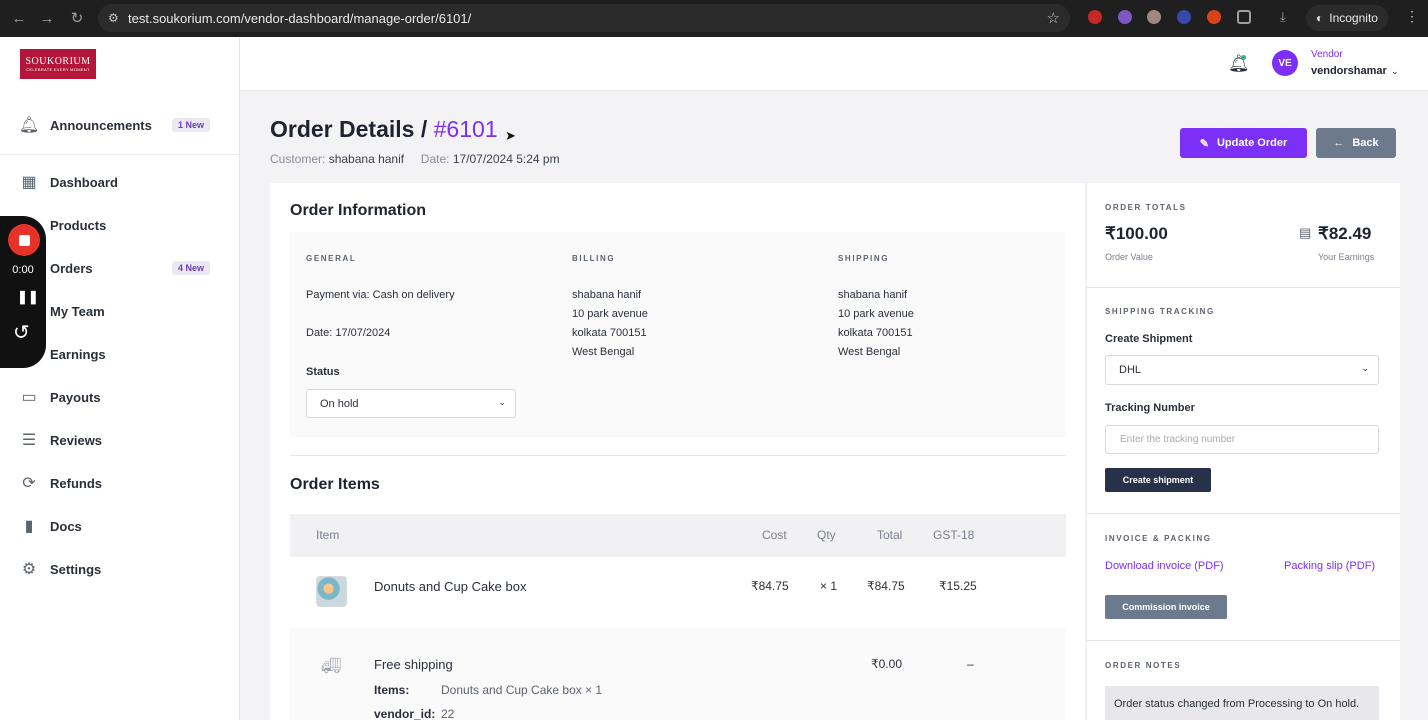 The image size is (1428, 720). What do you see at coordinates (826, 535) in the screenshot?
I see `column-qty: Qty` at bounding box center [826, 535].